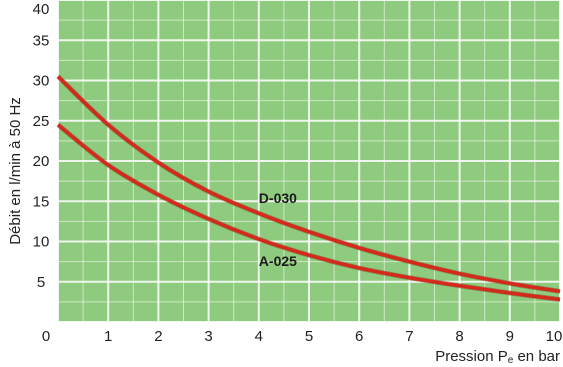 The image size is (563, 367). Describe the element at coordinates (302, 336) in the screenshot. I see `x-tick-labels: 0 1 2 3 4 5 6 7 8 9 10` at that location.